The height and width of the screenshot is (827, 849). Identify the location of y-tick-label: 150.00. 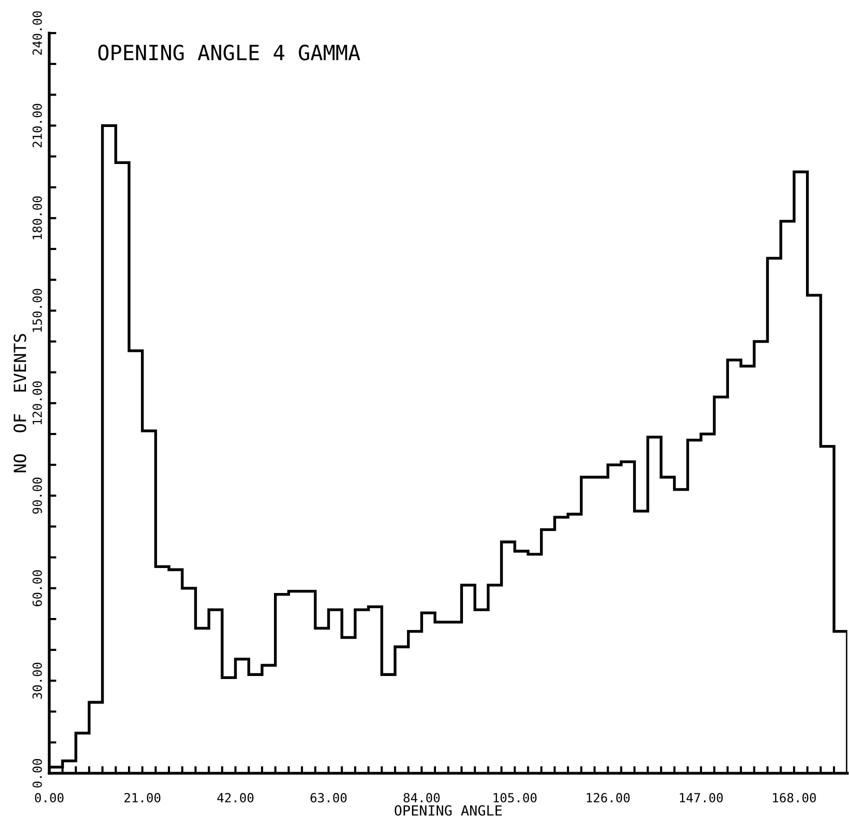
(37, 310).